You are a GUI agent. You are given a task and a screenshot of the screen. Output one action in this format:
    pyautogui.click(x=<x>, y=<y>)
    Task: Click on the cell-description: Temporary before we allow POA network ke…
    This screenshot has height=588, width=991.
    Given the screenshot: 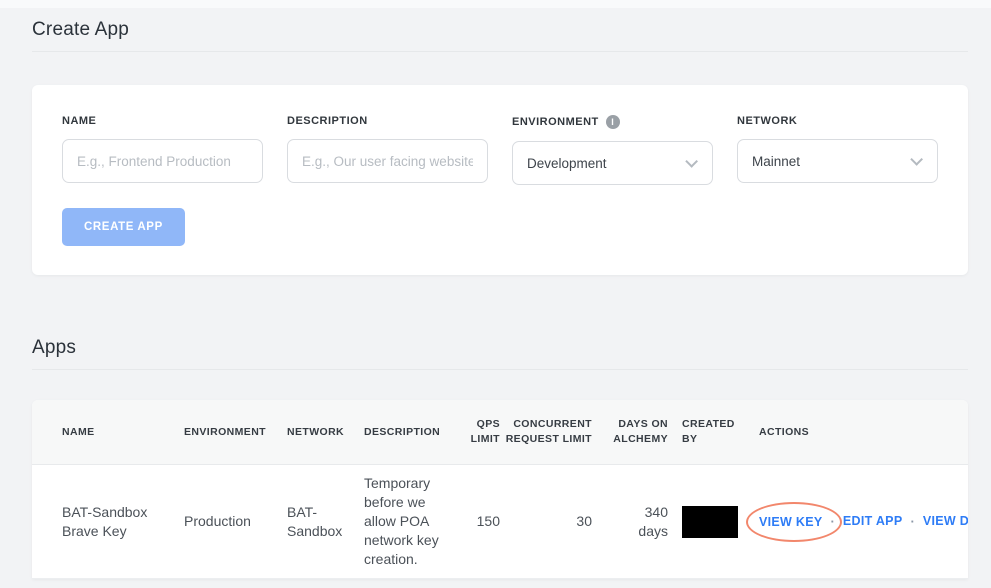 What is the action you would take?
    pyautogui.click(x=401, y=521)
    